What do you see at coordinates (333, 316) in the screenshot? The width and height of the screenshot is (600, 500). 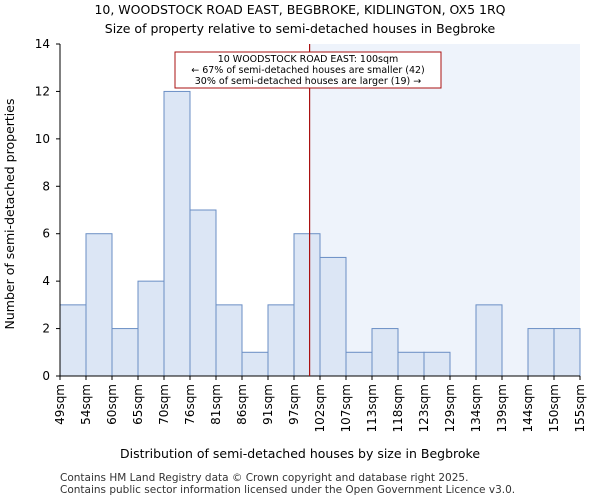 I see `bar-102sqm` at bounding box center [333, 316].